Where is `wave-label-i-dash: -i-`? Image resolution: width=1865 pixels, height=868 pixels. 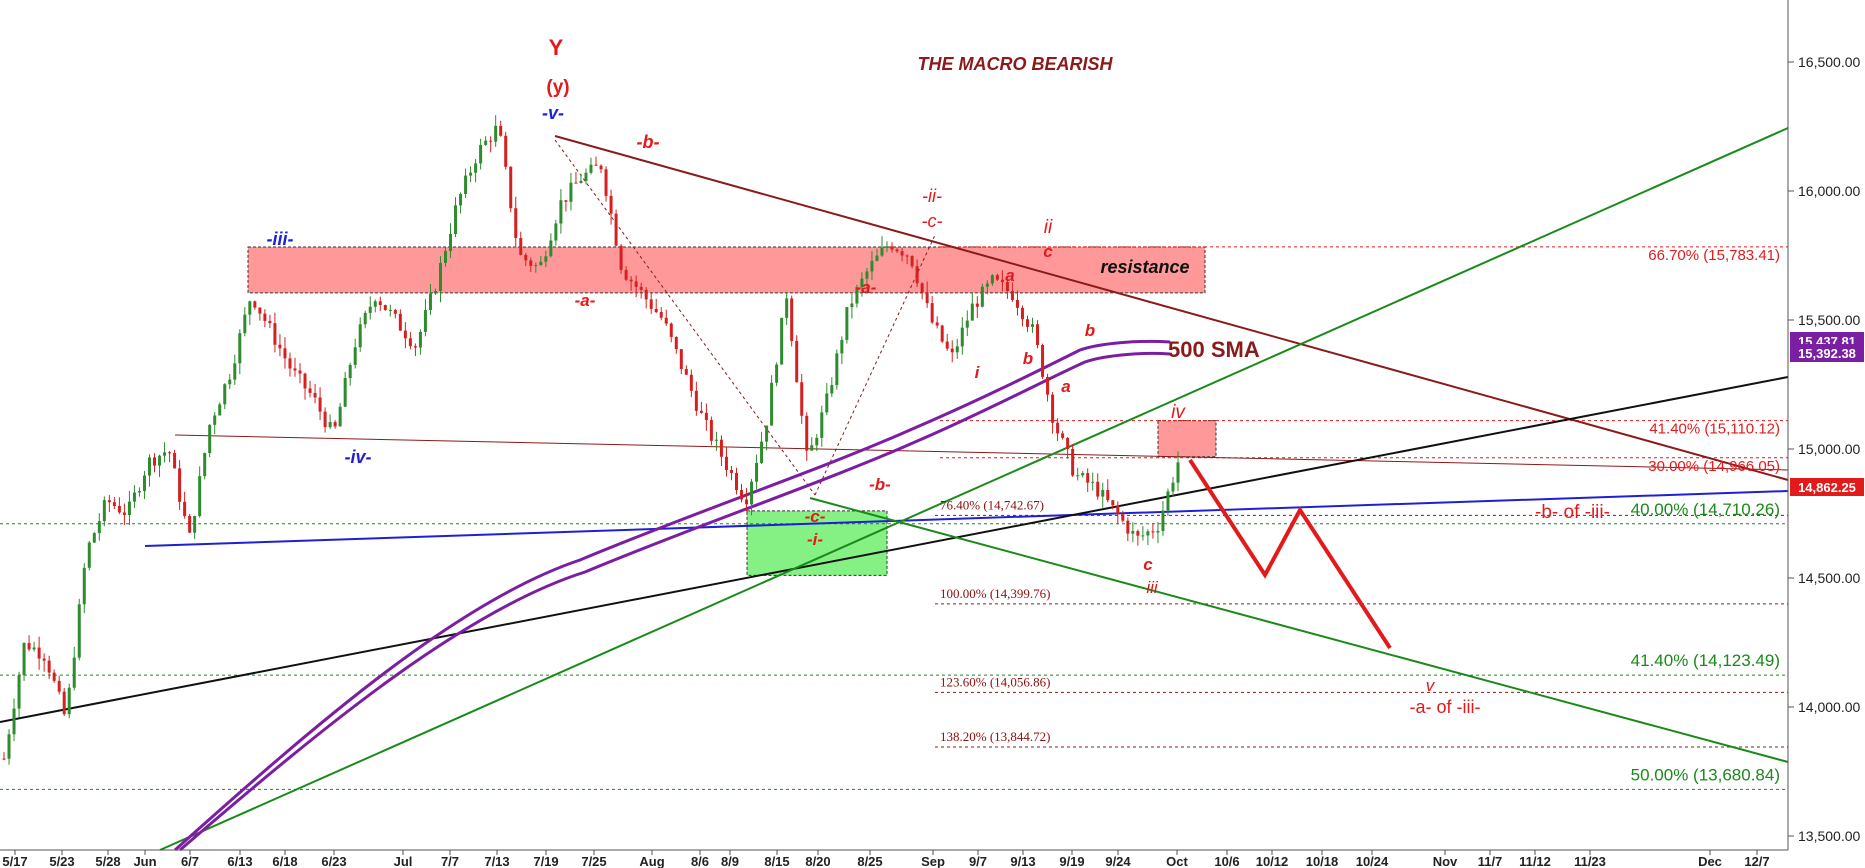 wave-label-i-dash: -i- is located at coordinates (815, 539).